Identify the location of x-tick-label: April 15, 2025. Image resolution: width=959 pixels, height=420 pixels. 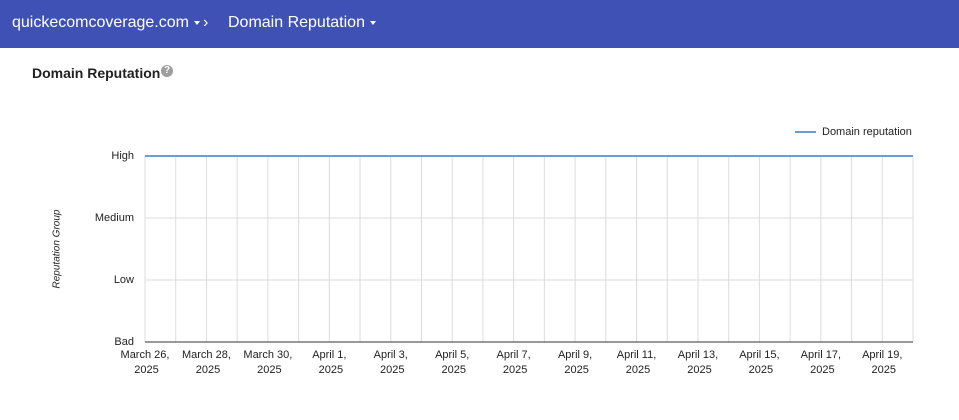
(759, 362).